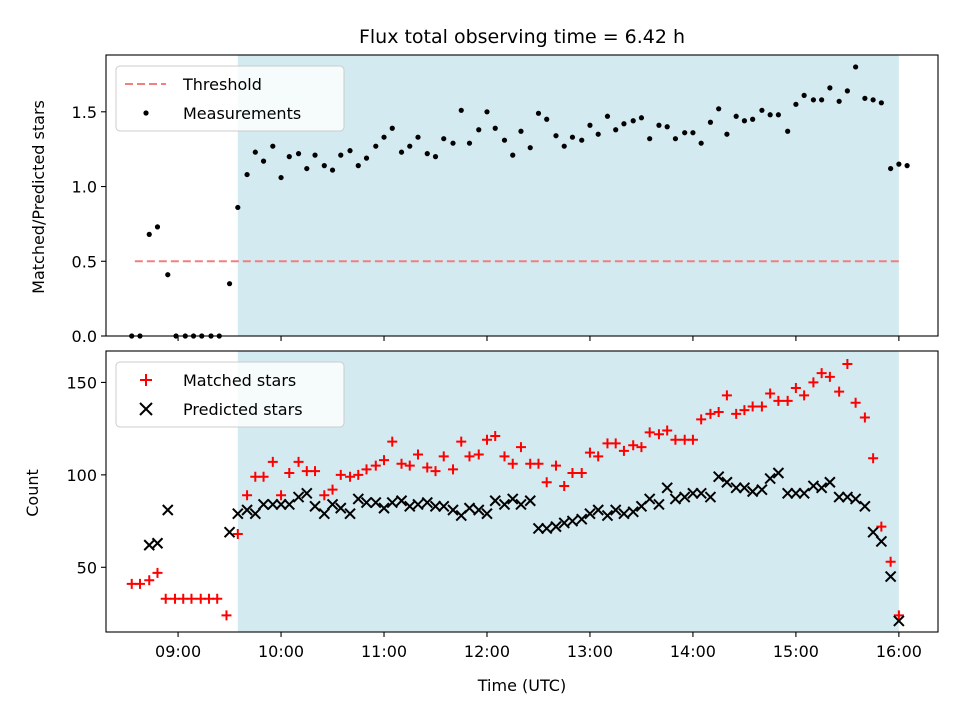  Describe the element at coordinates (242, 113) in the screenshot. I see `legend-label: Measurements` at that location.